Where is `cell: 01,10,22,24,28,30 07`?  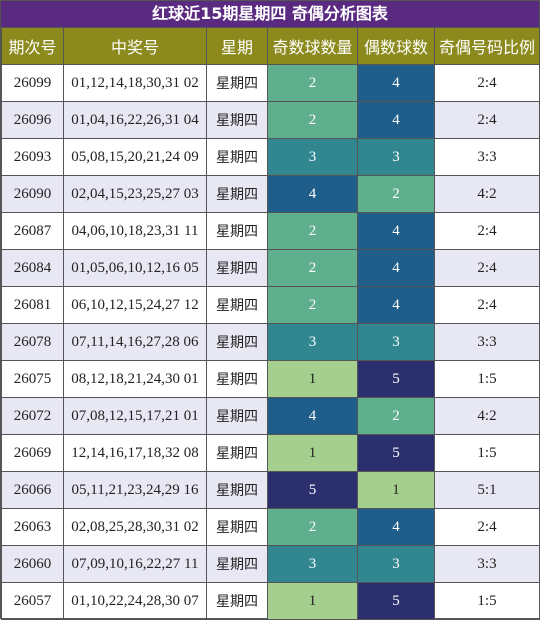
cell: 01,10,22,24,28,30 07 is located at coordinates (135, 601).